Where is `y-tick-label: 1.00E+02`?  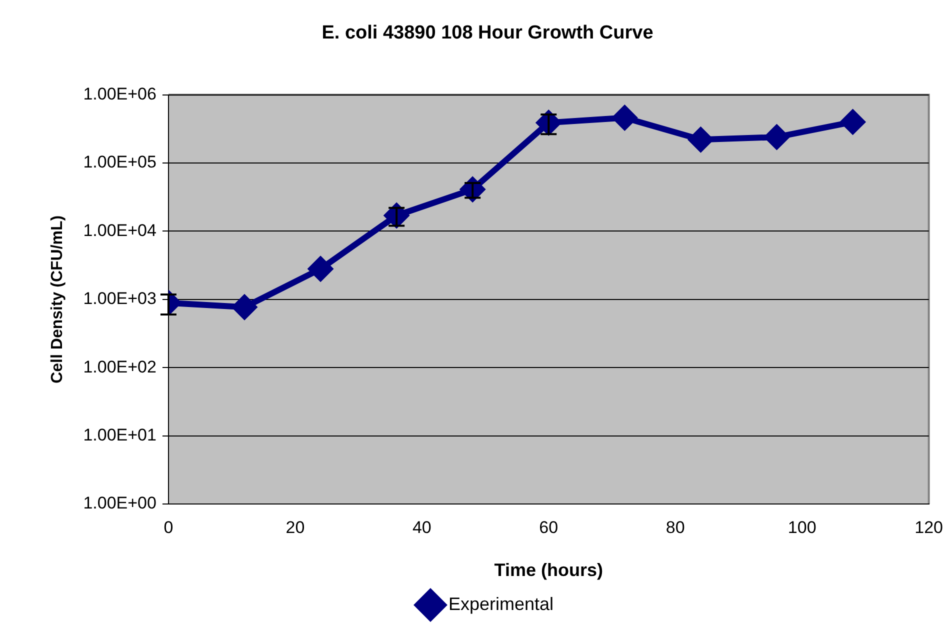 y-tick-label: 1.00E+02 is located at coordinates (119, 366).